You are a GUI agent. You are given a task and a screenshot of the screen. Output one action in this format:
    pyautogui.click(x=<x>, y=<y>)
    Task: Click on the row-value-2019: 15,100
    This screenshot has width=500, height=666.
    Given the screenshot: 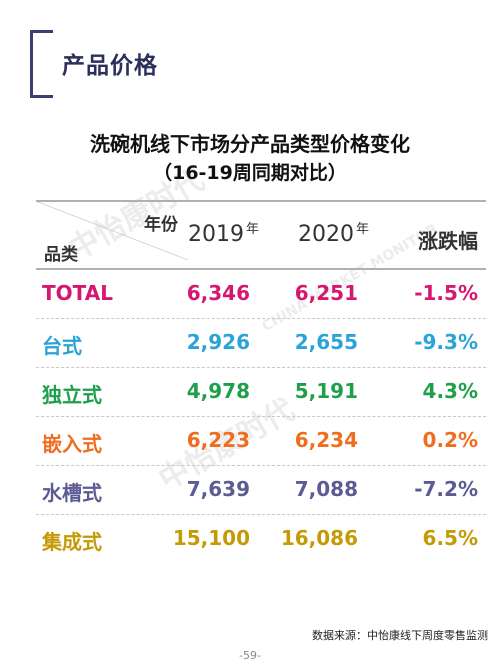 What is the action you would take?
    pyautogui.click(x=211, y=538)
    